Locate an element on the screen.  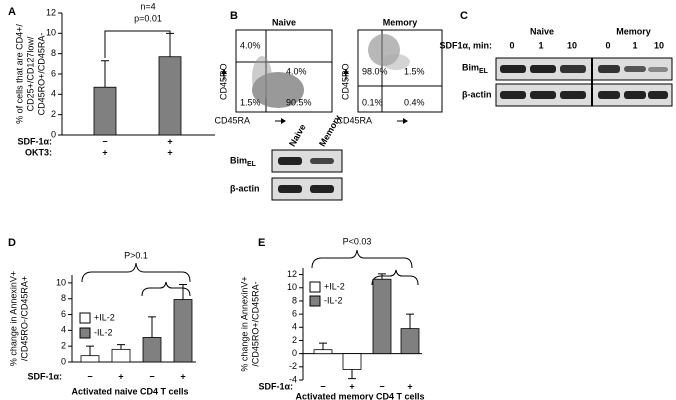
quadrant-percent: 0.1% is located at coordinates (372, 102).